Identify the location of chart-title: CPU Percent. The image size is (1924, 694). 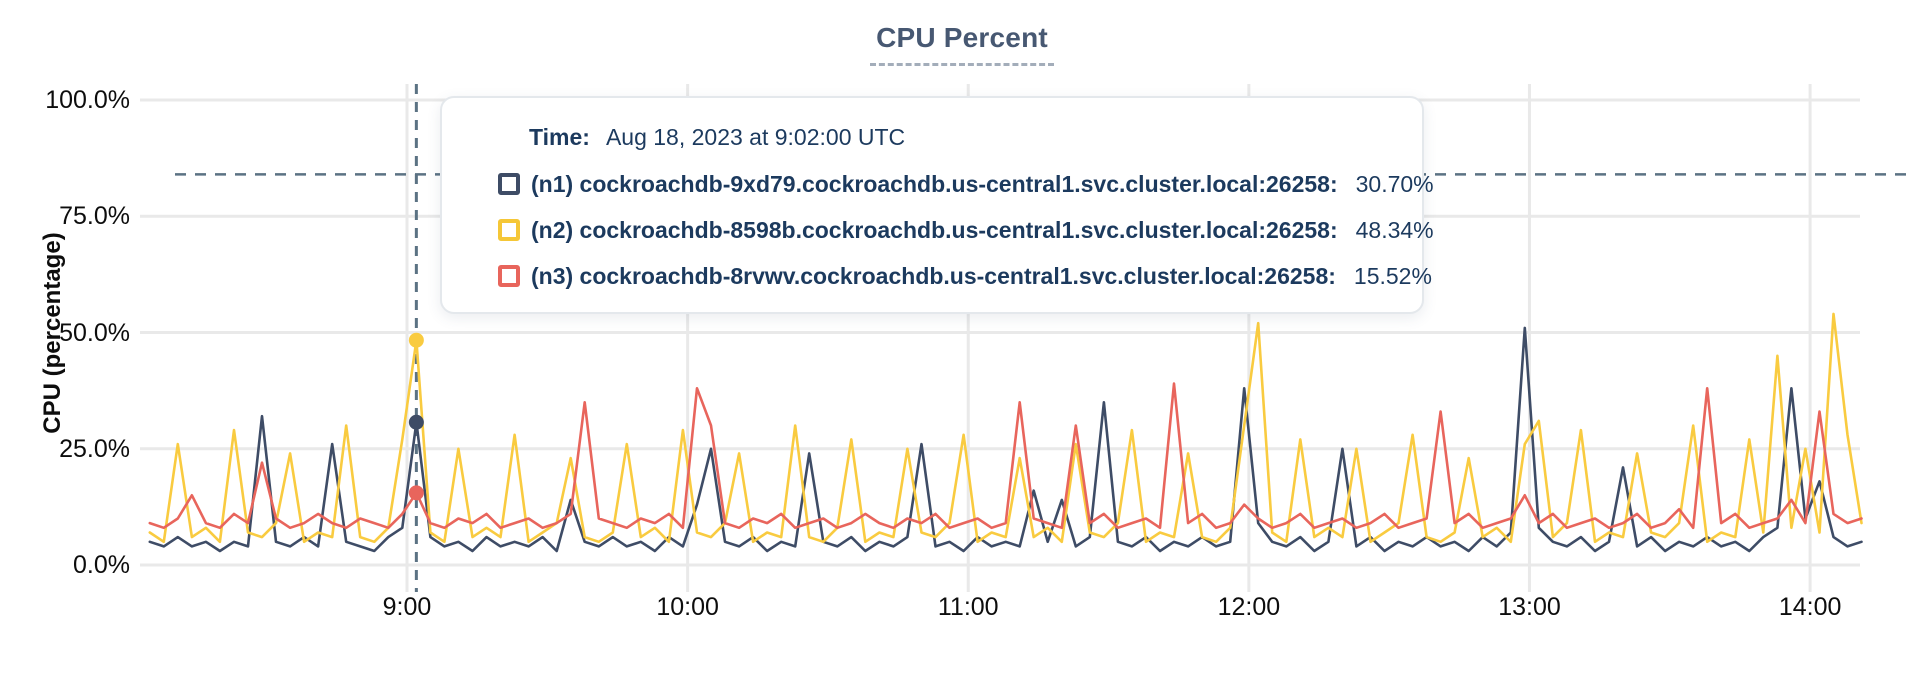
(962, 44).